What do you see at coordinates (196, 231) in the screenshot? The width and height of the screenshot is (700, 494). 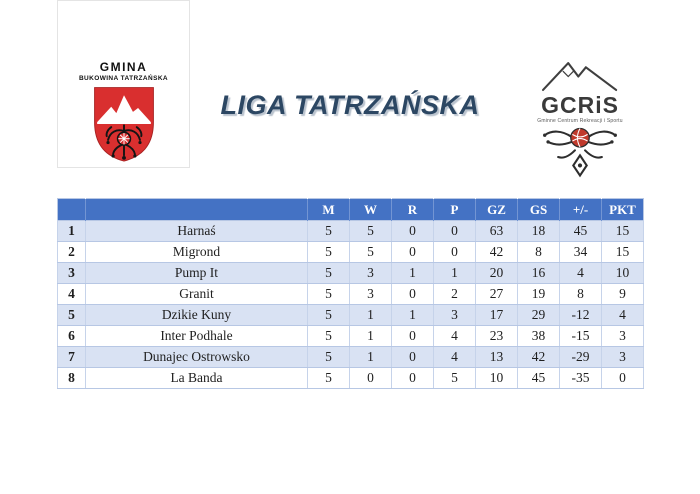 I see `team-name-cell: Harnaś` at bounding box center [196, 231].